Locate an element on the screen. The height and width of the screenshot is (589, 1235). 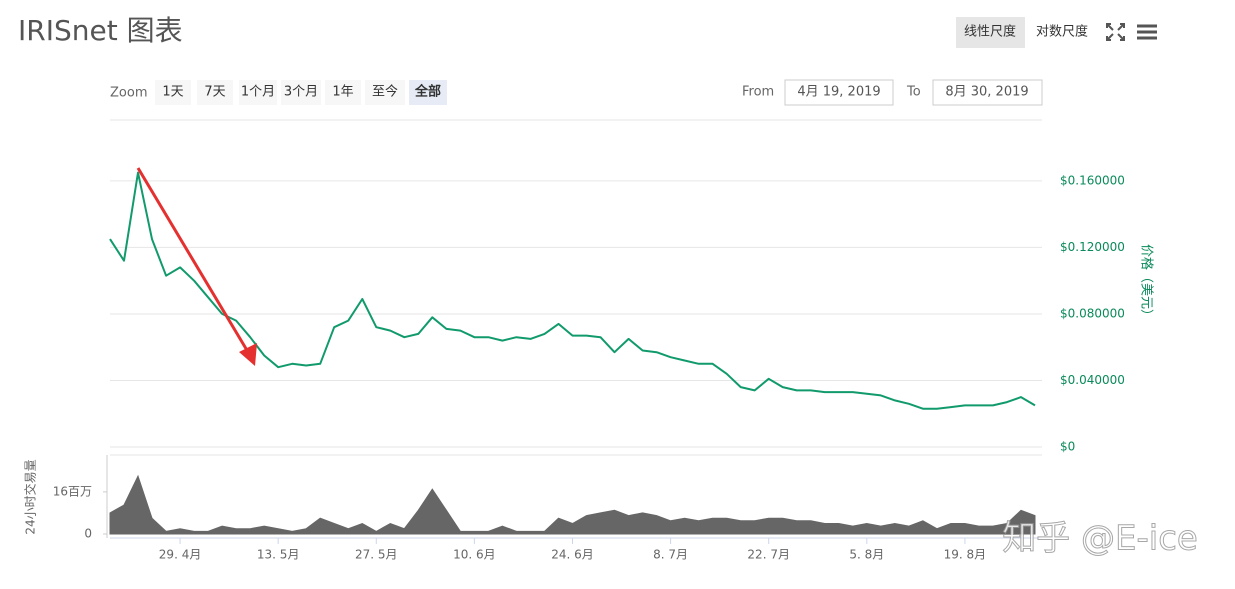
zoom-button: 1天 is located at coordinates (172, 92).